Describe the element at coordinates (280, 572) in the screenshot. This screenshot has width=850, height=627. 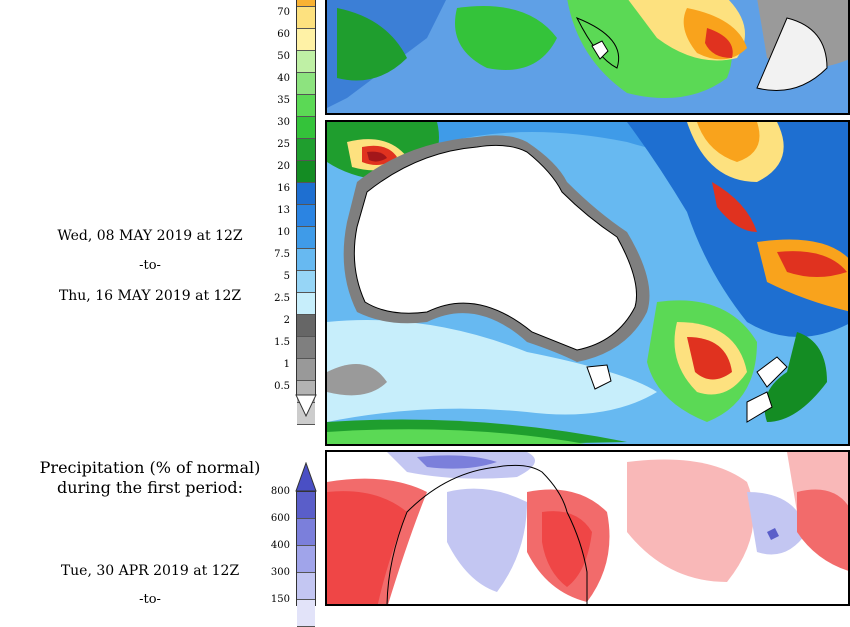
I see `anomaly-tick-label: 300` at that location.